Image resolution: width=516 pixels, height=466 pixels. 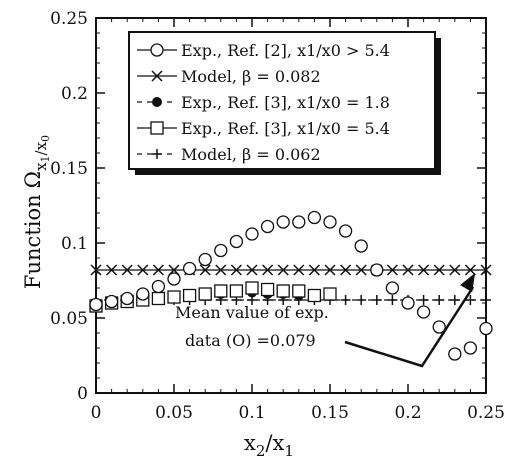 What do you see at coordinates (251, 154) in the screenshot?
I see `legend-label: Model, β = 0.062` at bounding box center [251, 154].